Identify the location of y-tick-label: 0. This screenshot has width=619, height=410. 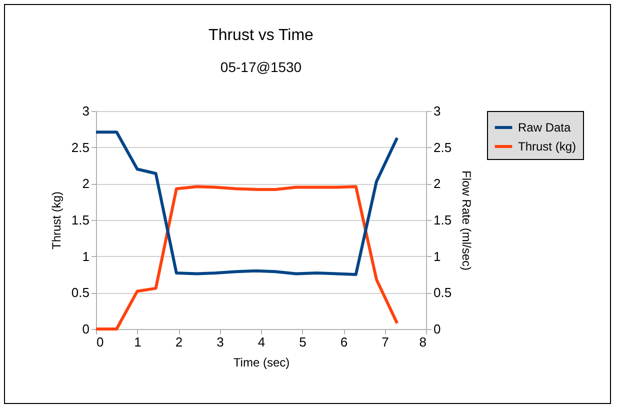
(86, 329).